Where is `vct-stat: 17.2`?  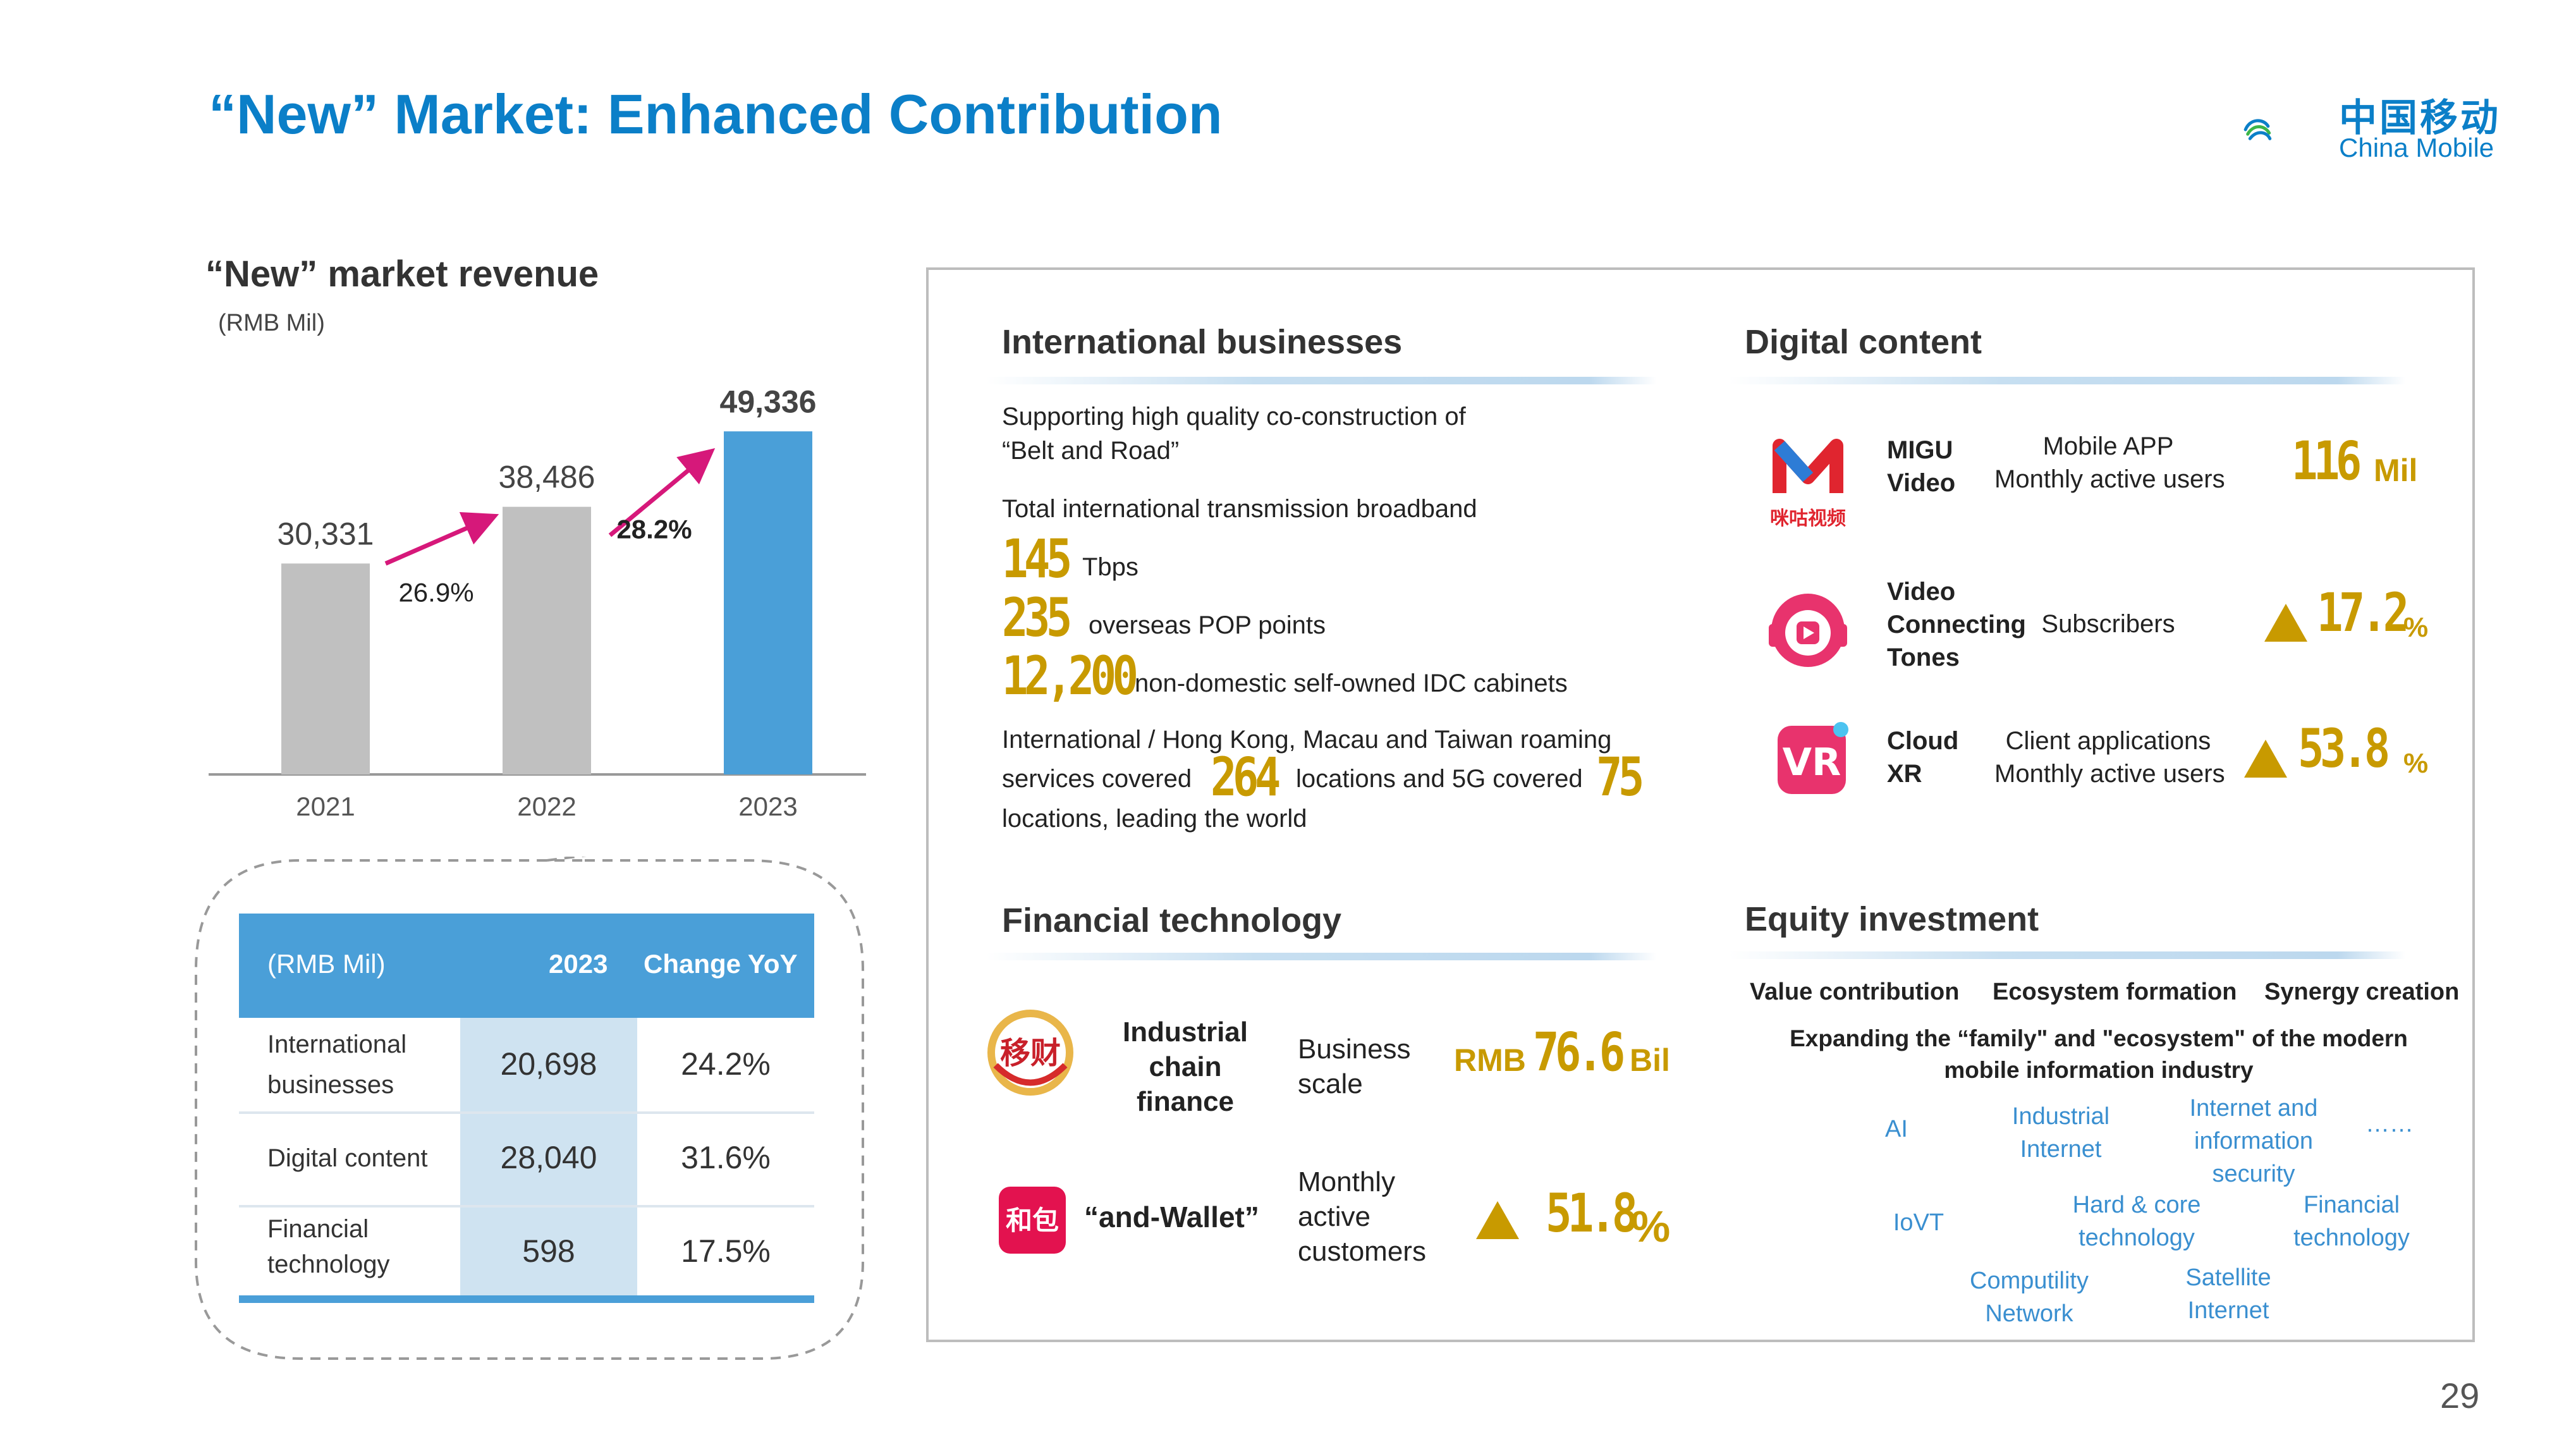
vct-stat: 17.2 is located at coordinates (2370, 613).